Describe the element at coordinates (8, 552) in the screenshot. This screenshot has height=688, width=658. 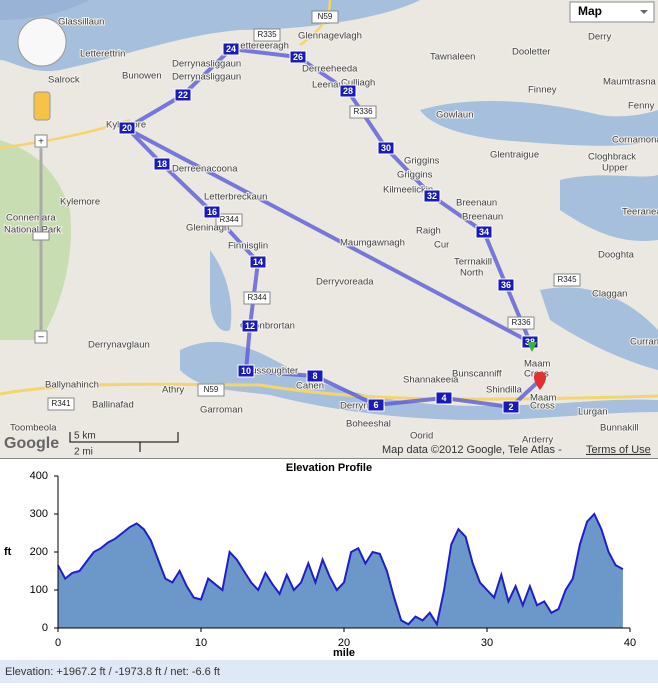
I see `y-axis-label: ft` at that location.